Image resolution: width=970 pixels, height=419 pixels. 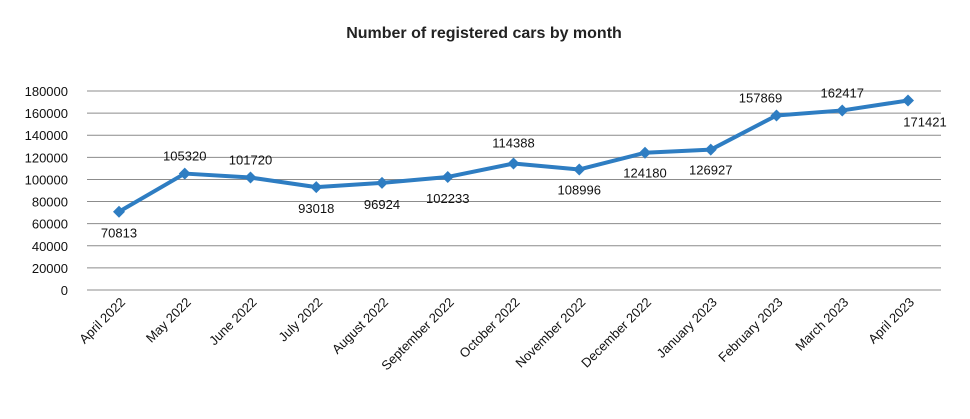 What do you see at coordinates (360, 326) in the screenshot?
I see `x-tick-label: August 2022` at bounding box center [360, 326].